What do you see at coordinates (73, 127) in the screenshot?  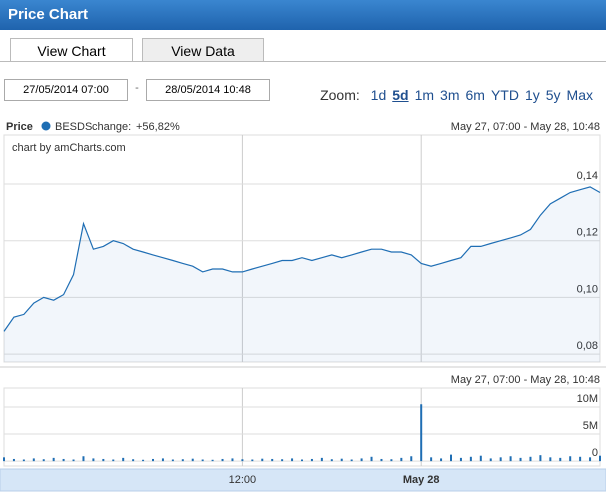 I see `legend-series: BESDS` at bounding box center [73, 127].